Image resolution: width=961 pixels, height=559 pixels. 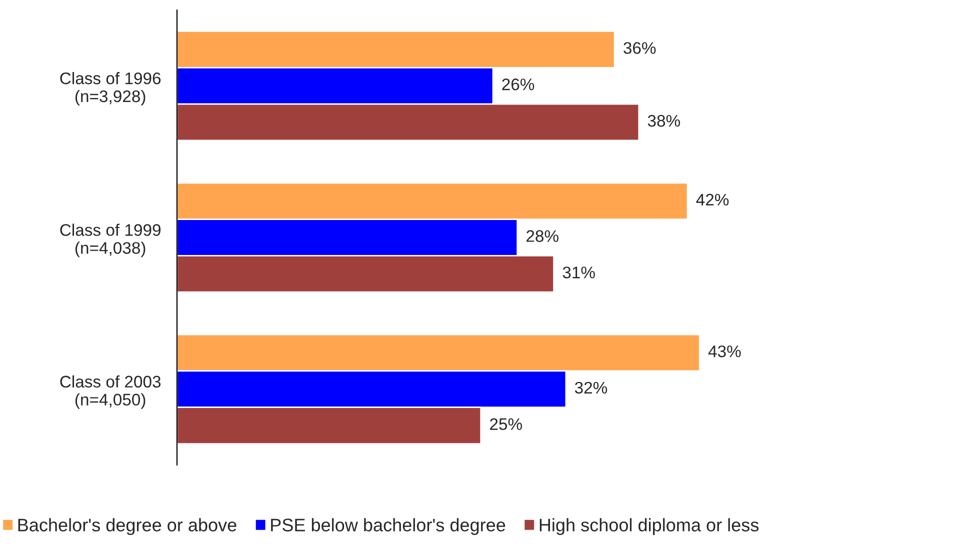 What do you see at coordinates (649, 527) in the screenshot?
I see `legend-label: High school diploma or less` at bounding box center [649, 527].